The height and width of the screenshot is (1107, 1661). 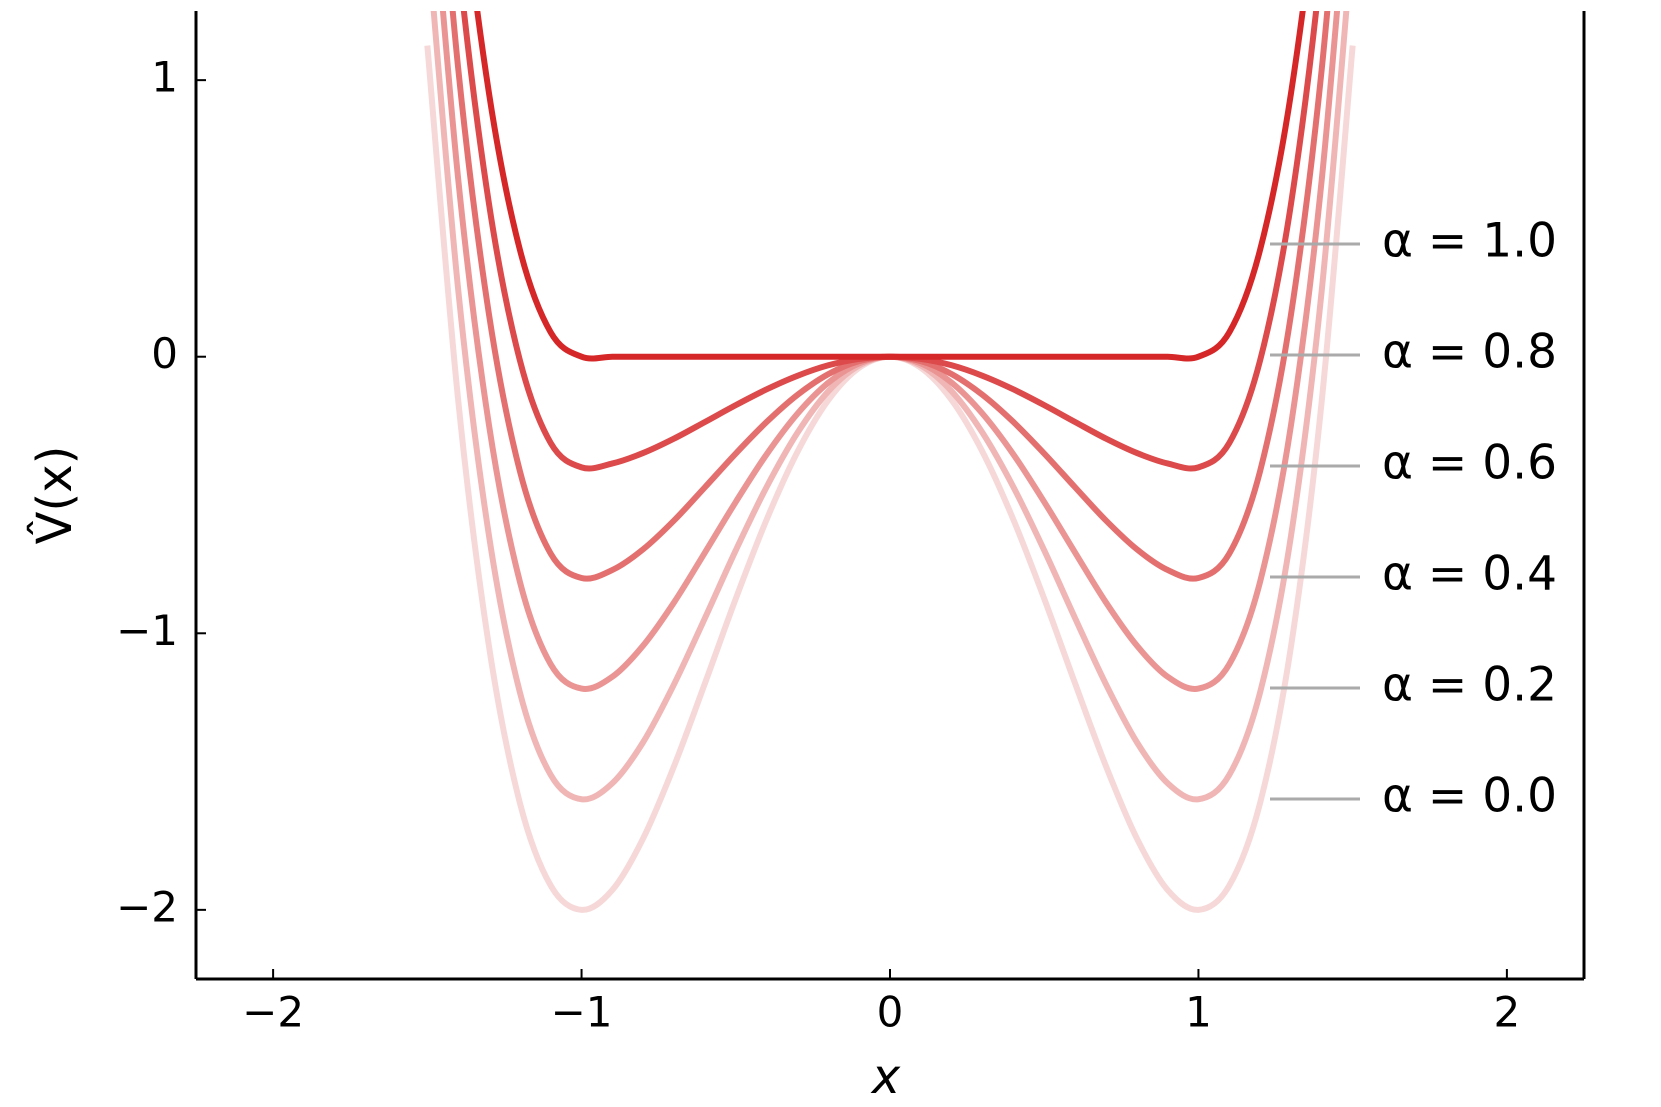 What do you see at coordinates (1469, 685) in the screenshot?
I see `legend-label: α = 0.2` at bounding box center [1469, 685].